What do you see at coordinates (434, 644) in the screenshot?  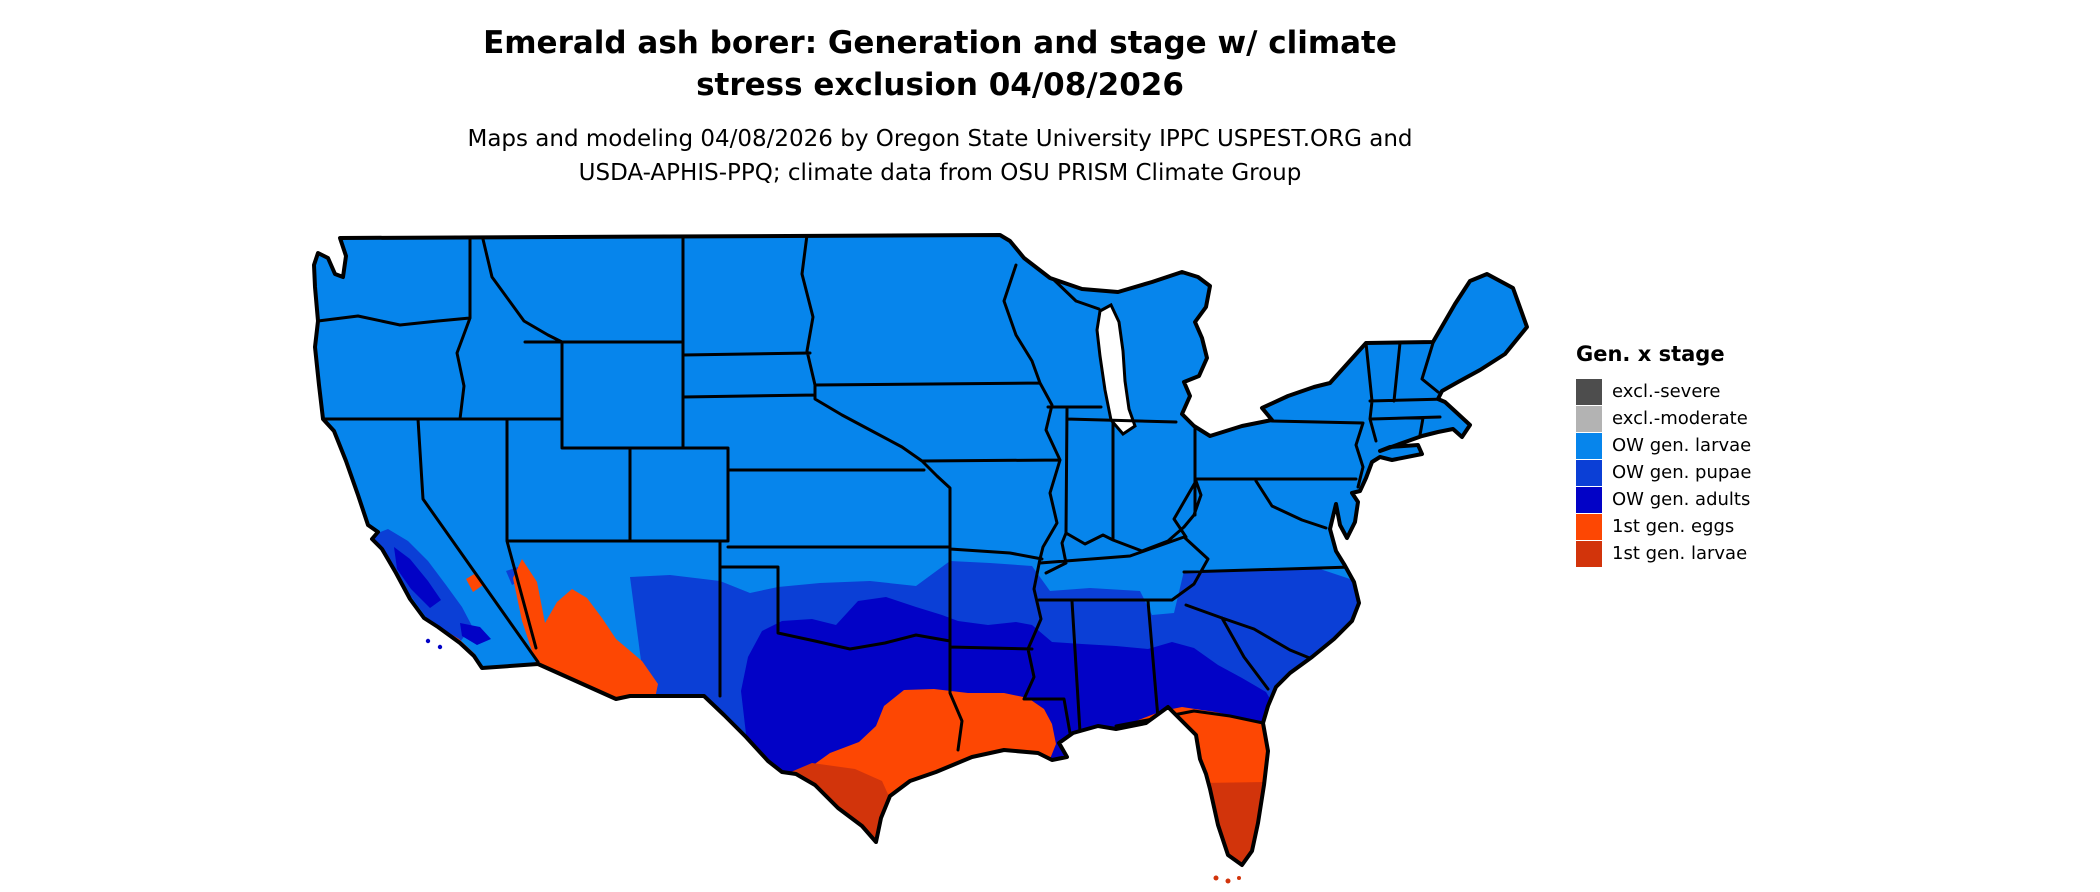 I see `channel-islands` at bounding box center [434, 644].